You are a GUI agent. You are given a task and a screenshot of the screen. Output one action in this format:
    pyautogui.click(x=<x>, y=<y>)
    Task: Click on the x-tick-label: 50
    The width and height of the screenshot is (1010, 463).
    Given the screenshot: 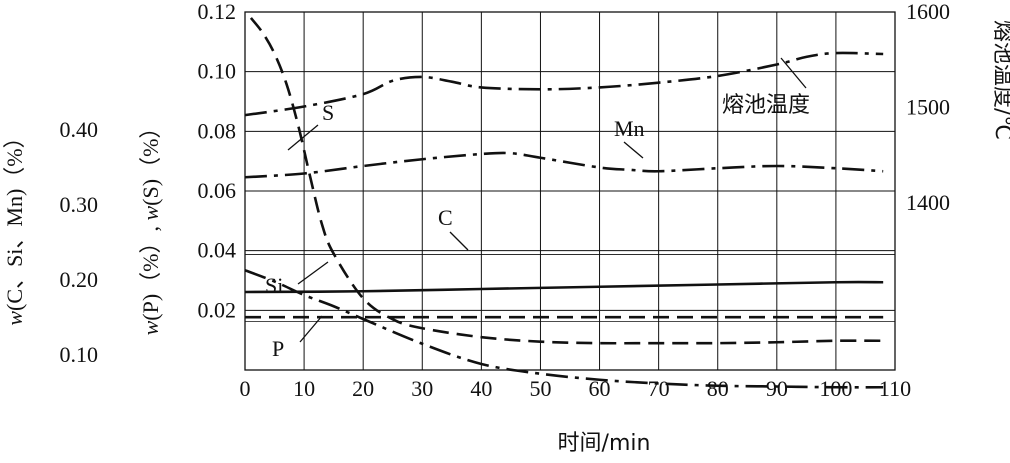 What is the action you would take?
    pyautogui.click(x=540, y=388)
    